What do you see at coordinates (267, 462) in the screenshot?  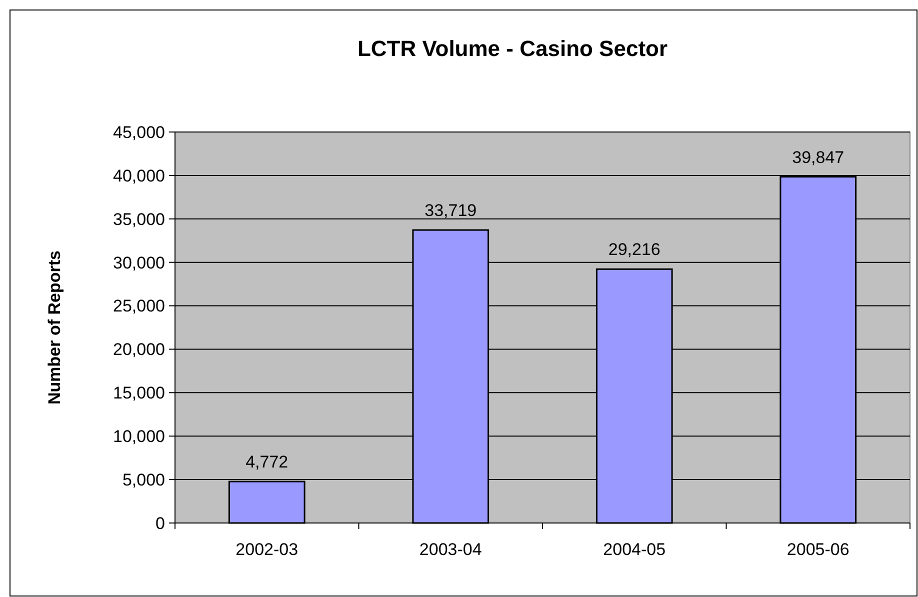 I see `data-label: 4,772` at bounding box center [267, 462].